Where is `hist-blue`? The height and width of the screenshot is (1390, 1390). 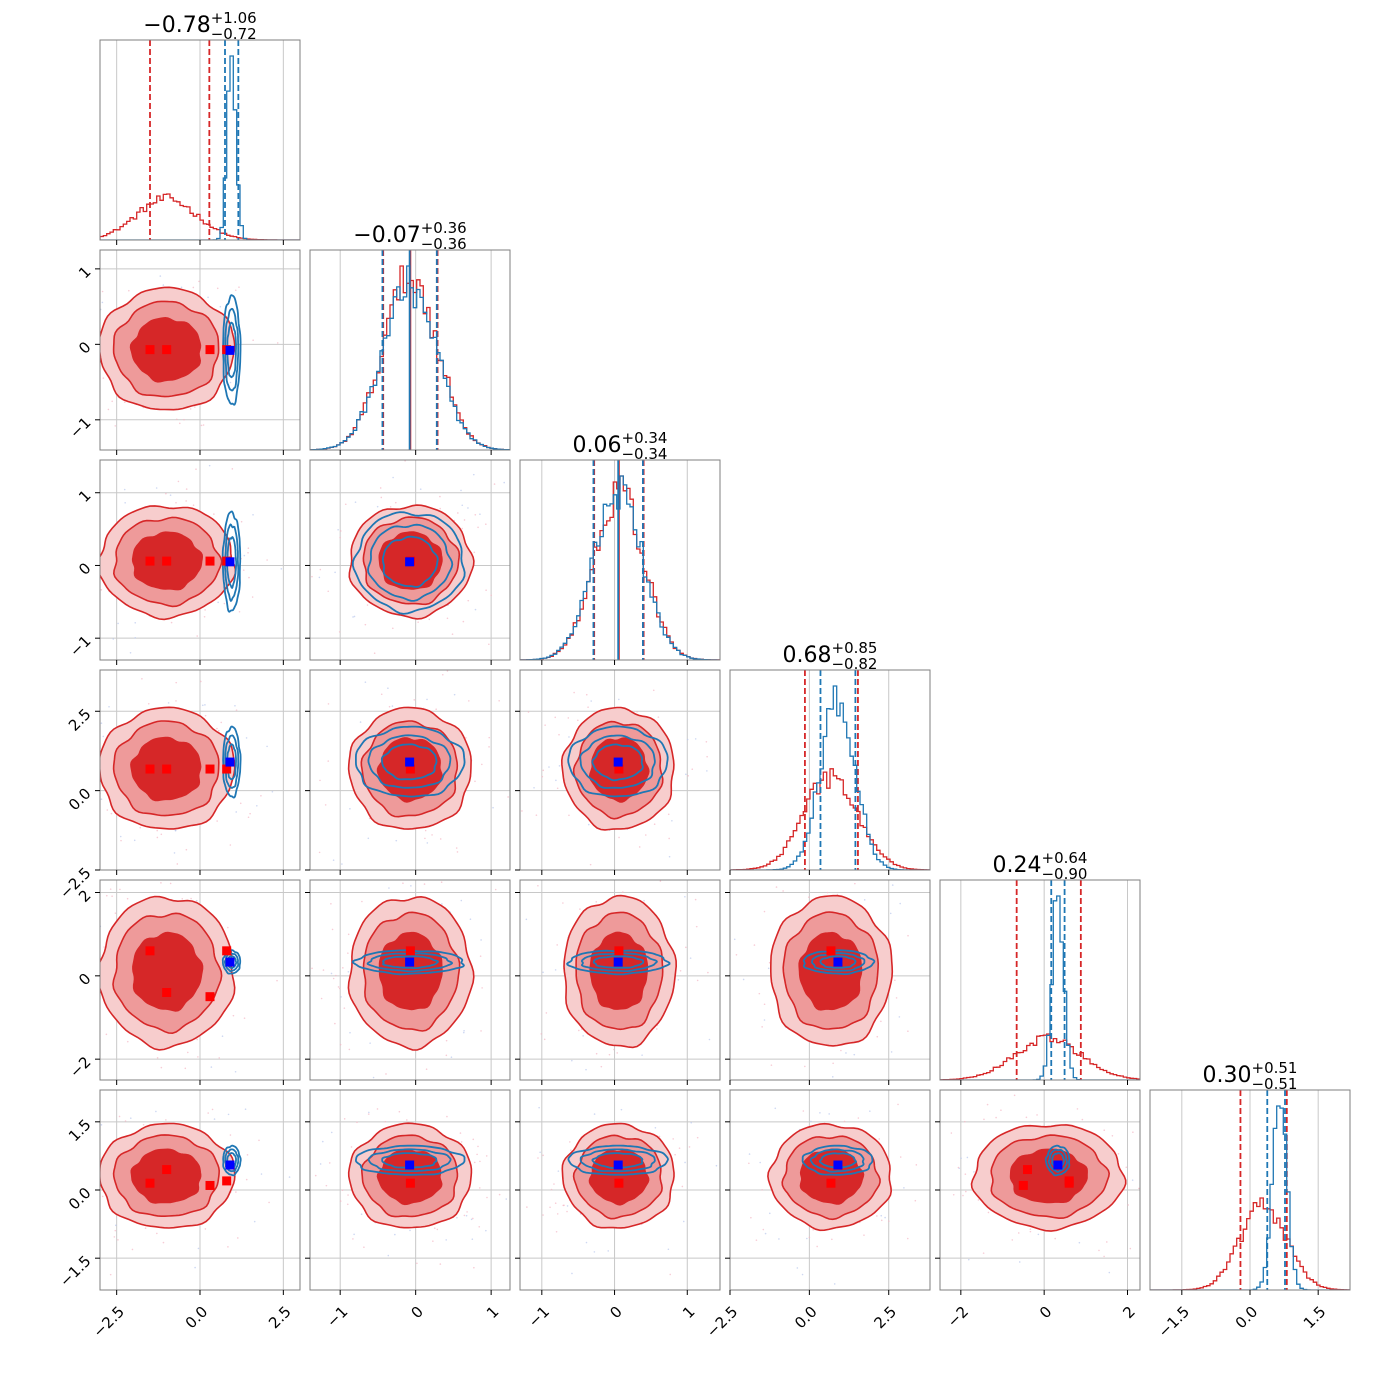 hist-blue is located at coordinates (1040, 987).